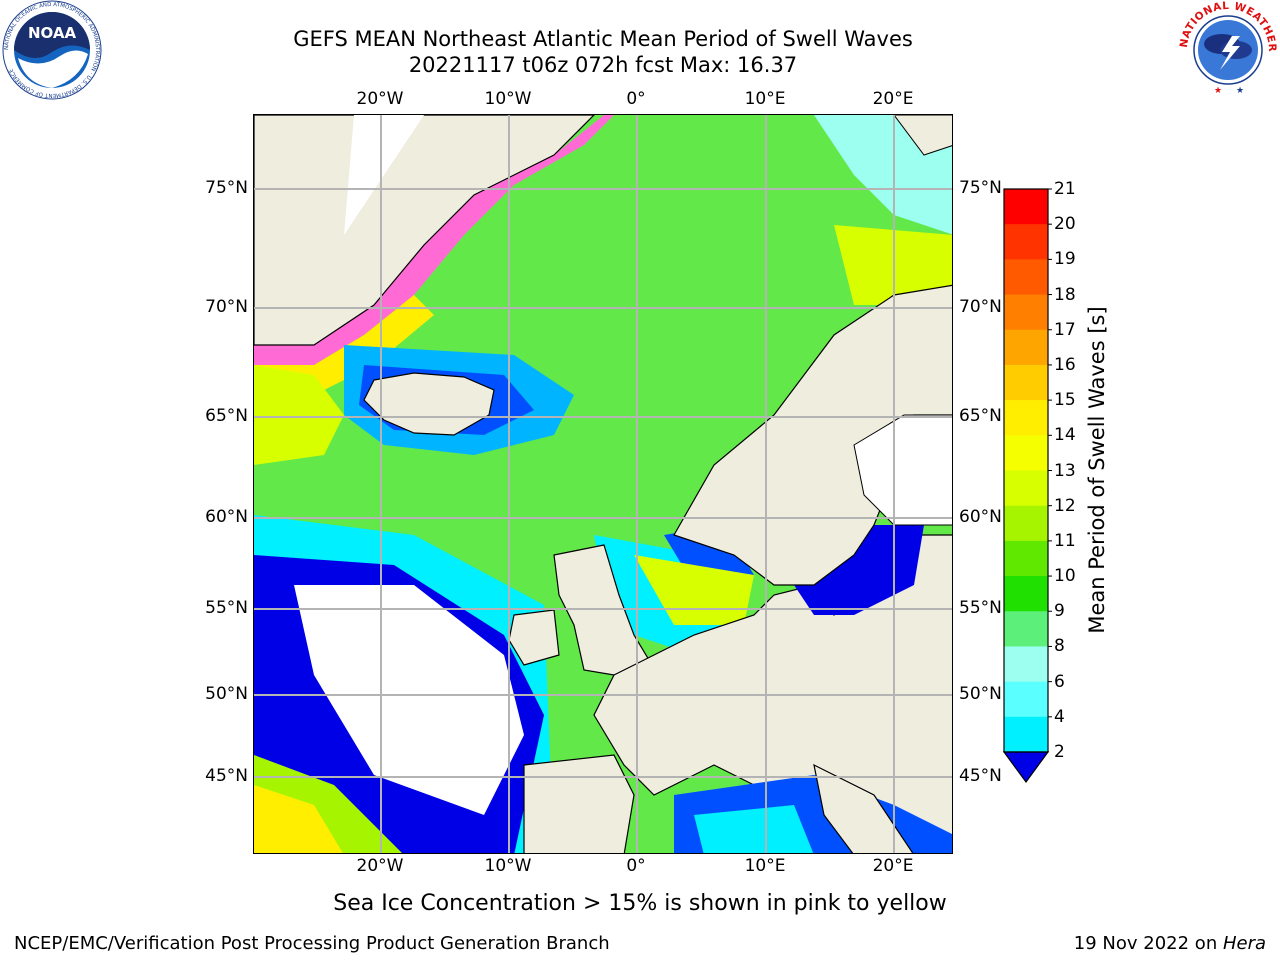  What do you see at coordinates (226, 694) in the screenshot?
I see `lat-label-left-50n: 50°N` at bounding box center [226, 694].